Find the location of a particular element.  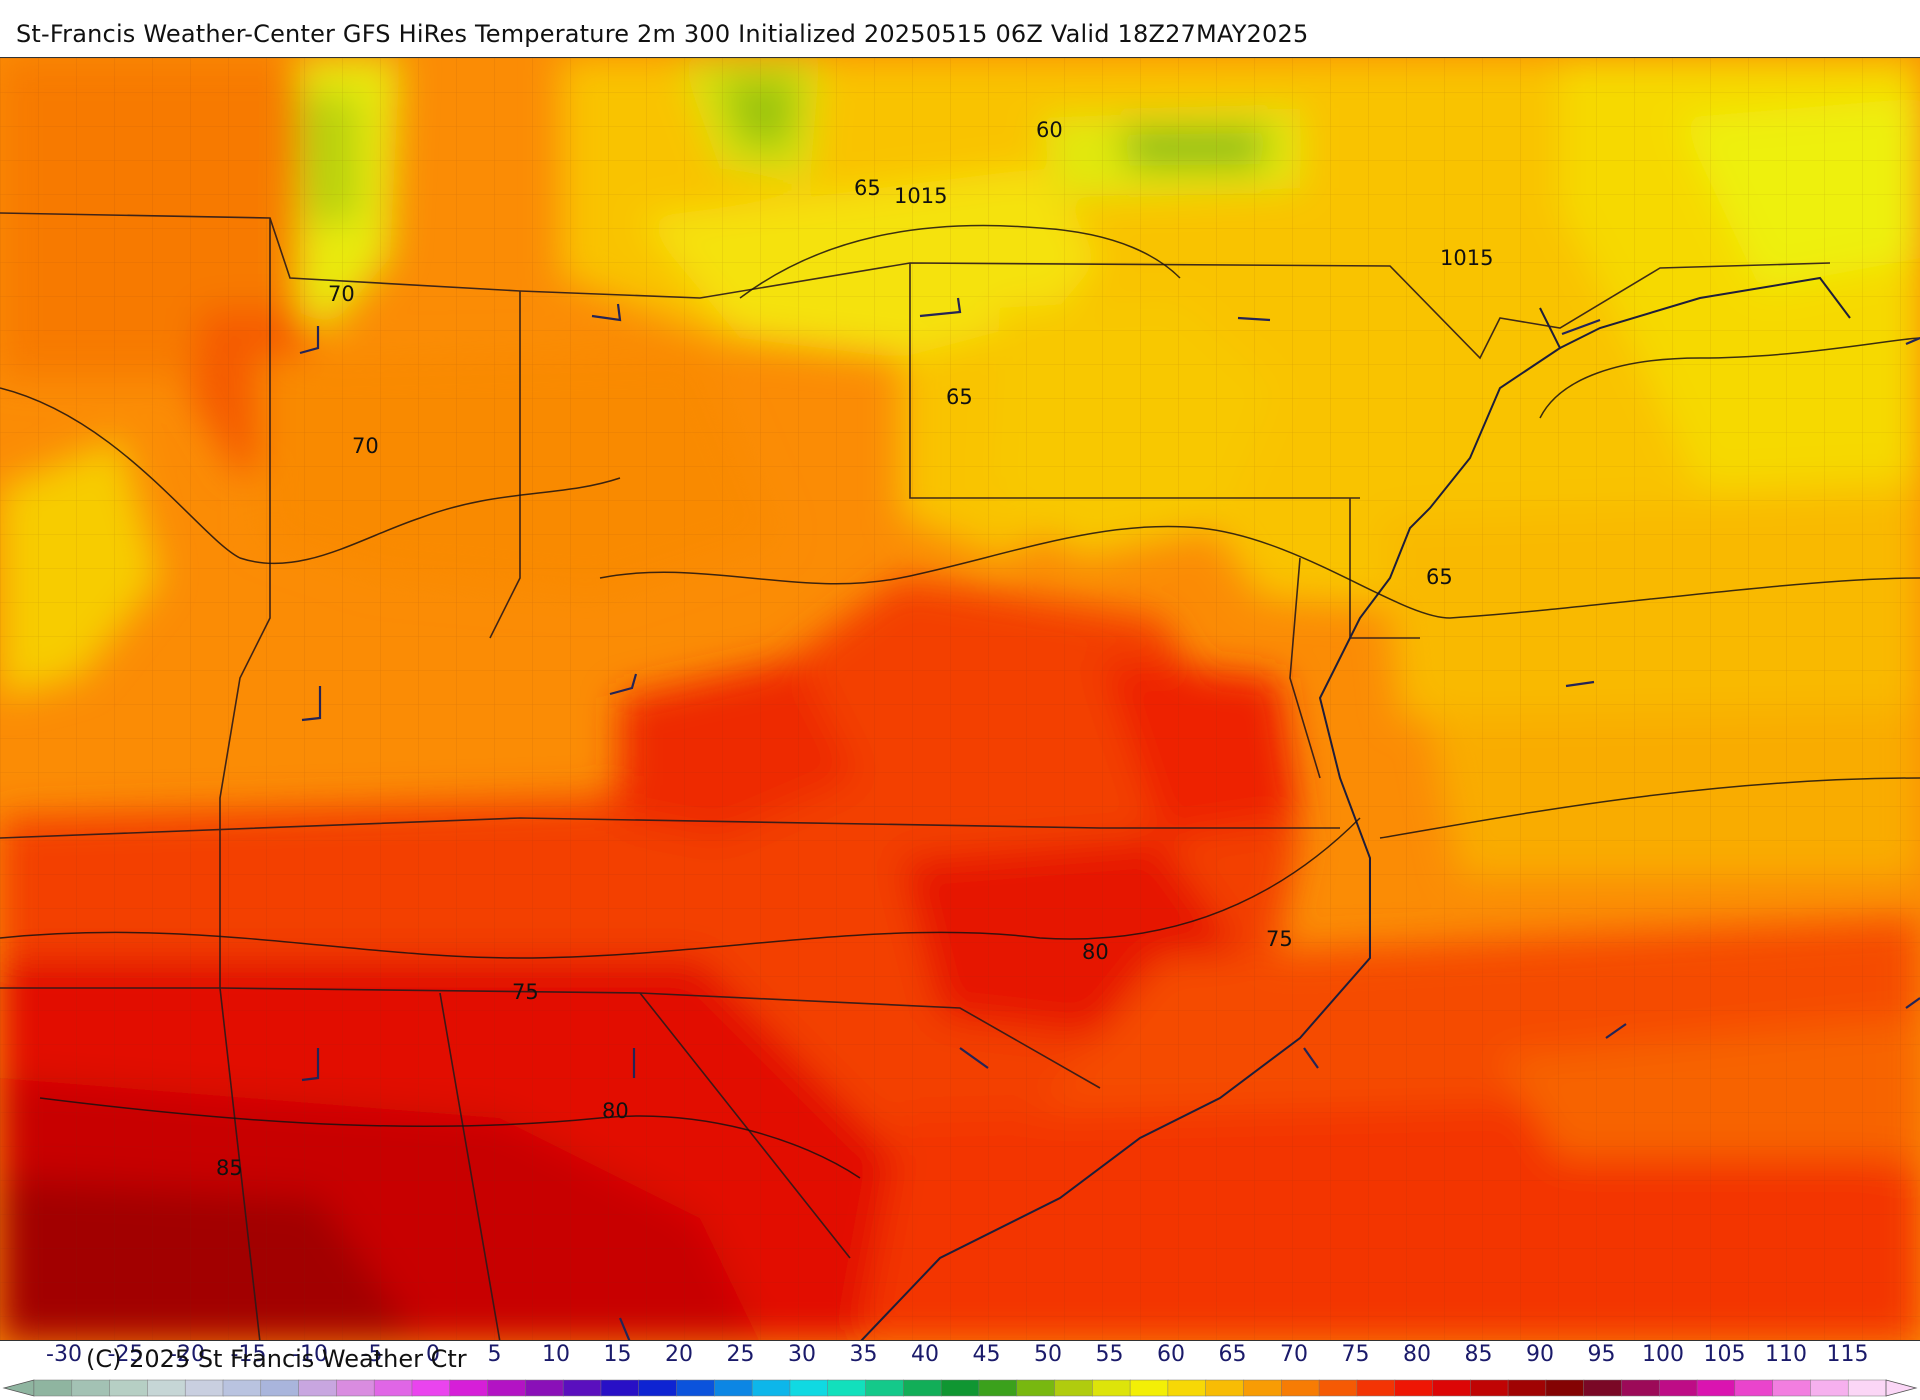

colorbar-tick-label: 0 is located at coordinates (433, 1354).